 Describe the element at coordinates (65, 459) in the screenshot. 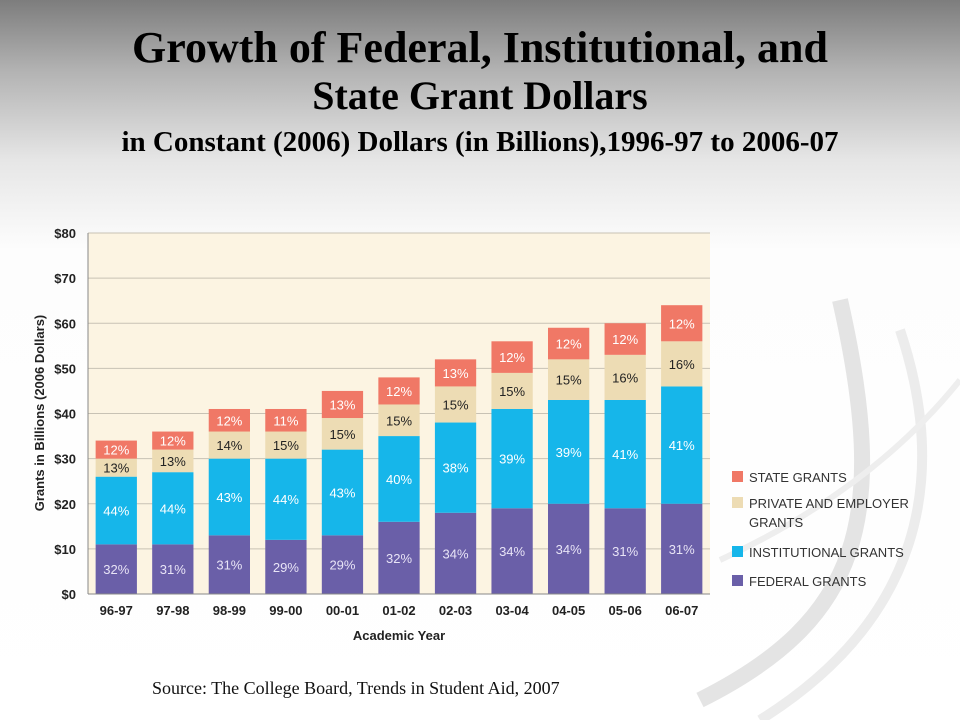

I see `y-tick-label: $30` at that location.